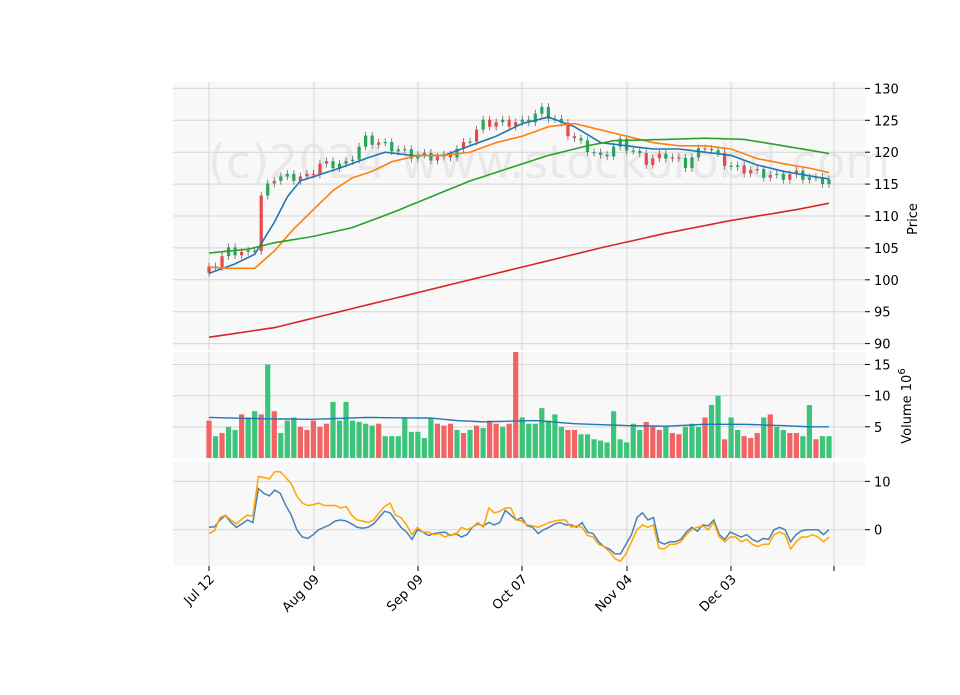 The width and height of the screenshot is (960, 695). I want to click on volume-layer, so click(519, 405).